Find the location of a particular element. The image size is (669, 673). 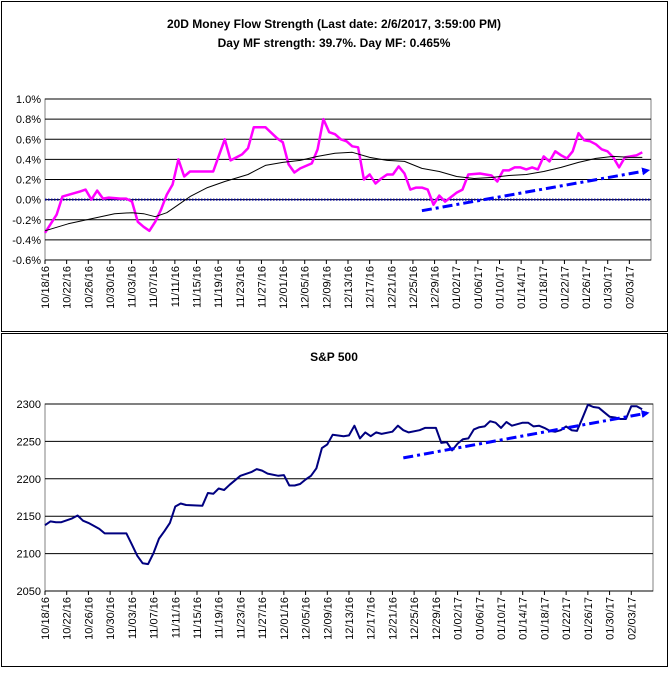

y-tick-label: 1.0% is located at coordinates (28, 100).